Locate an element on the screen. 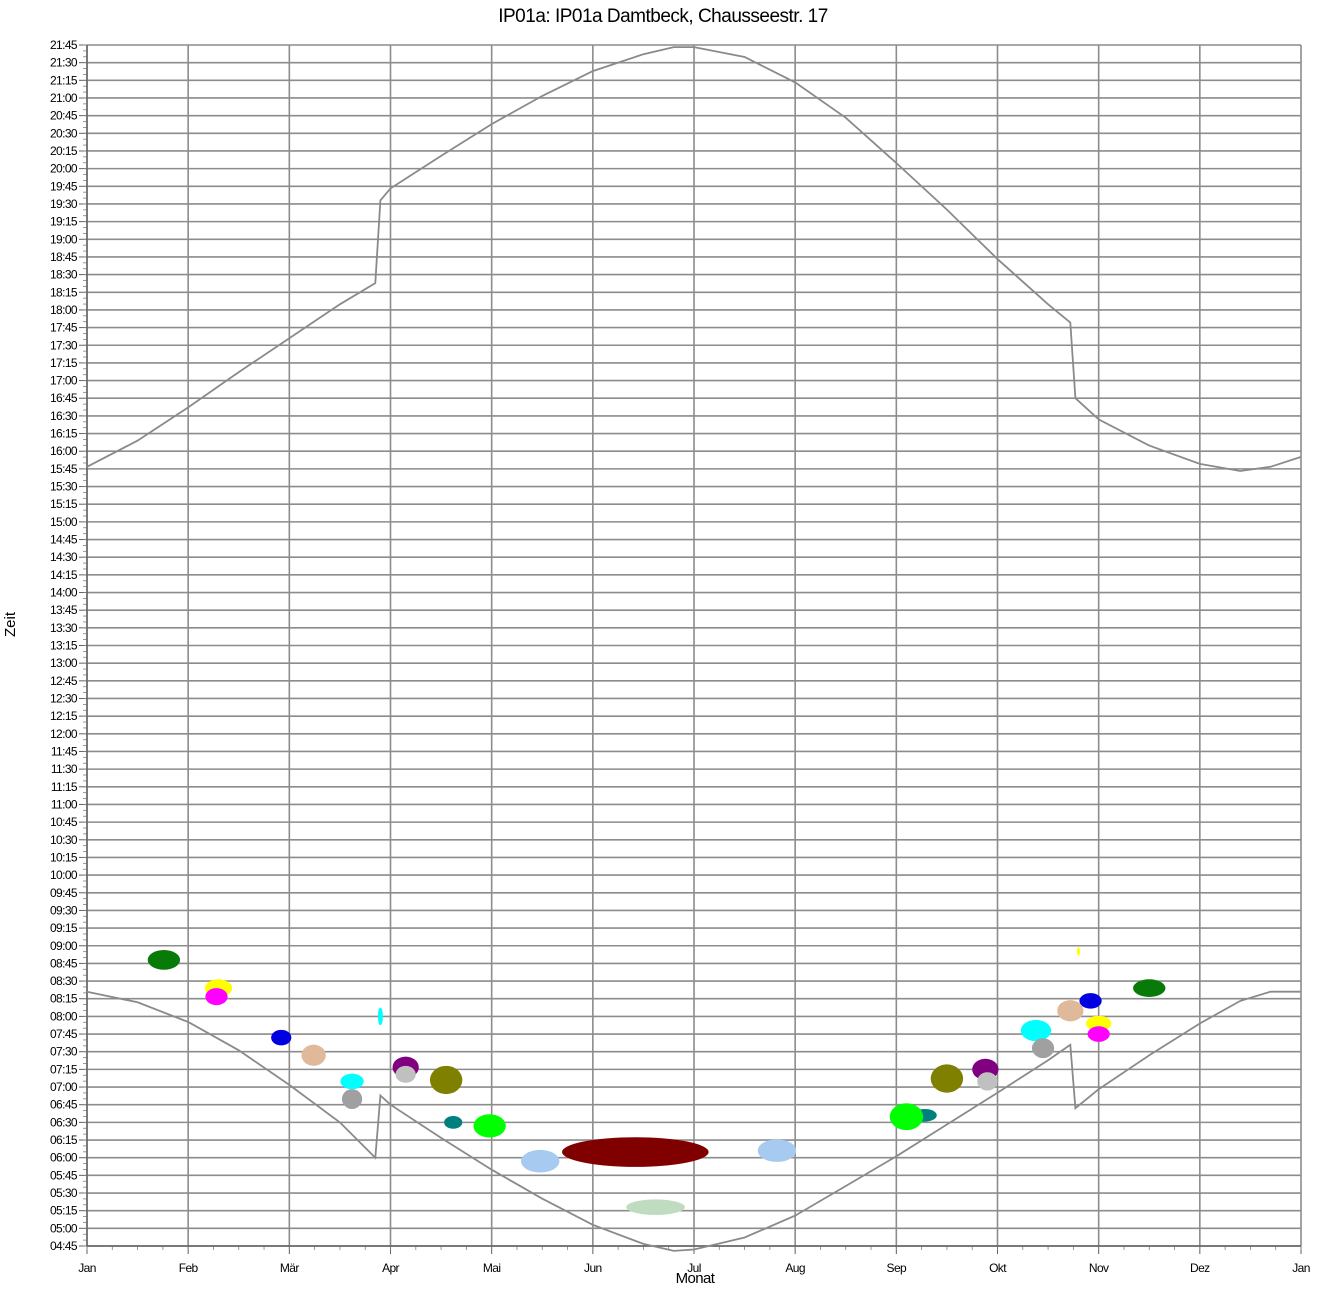  y-tick-label: 13:45 is located at coordinates (64, 610).